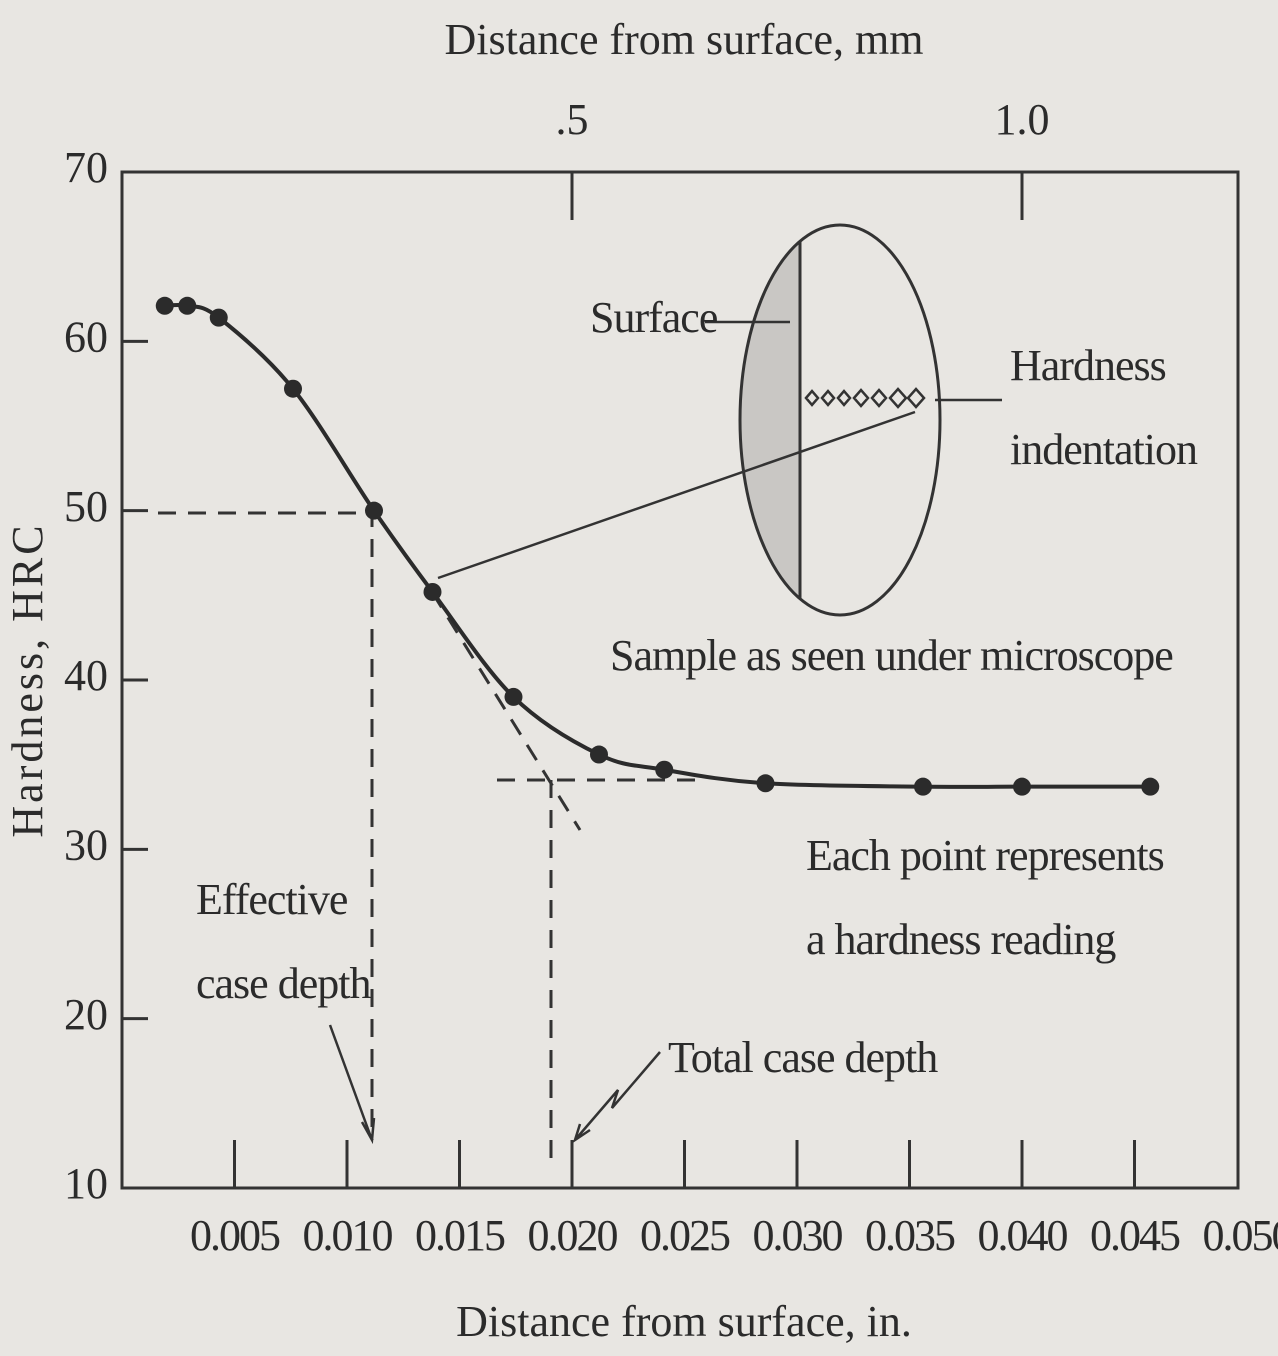  Describe the element at coordinates (271, 899) in the screenshot. I see `annotation: Effective` at that location.